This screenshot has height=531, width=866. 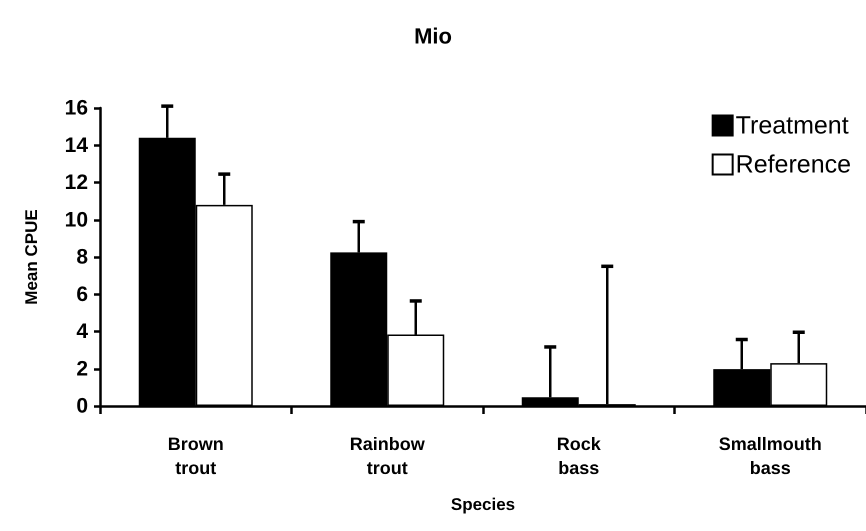 What do you see at coordinates (82, 257) in the screenshot?
I see `y-tick-label: 8` at bounding box center [82, 257].